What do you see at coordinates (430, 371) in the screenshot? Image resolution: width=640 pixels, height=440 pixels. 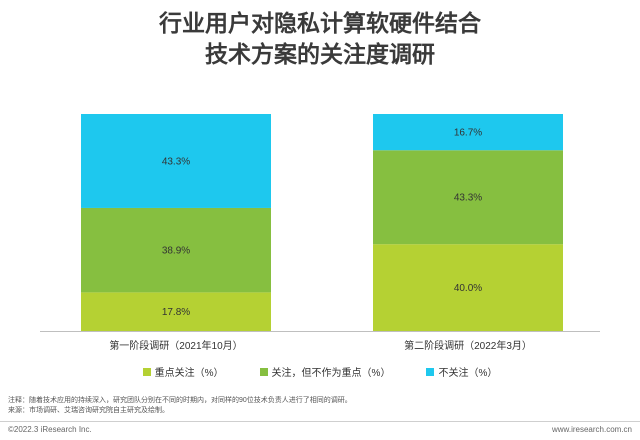 I see `legend-swatch-not-concerned` at bounding box center [430, 371].